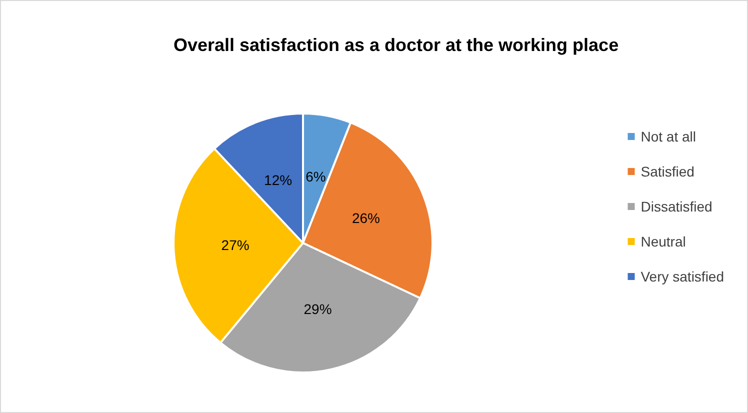  I want to click on data-label: 12%, so click(278, 180).